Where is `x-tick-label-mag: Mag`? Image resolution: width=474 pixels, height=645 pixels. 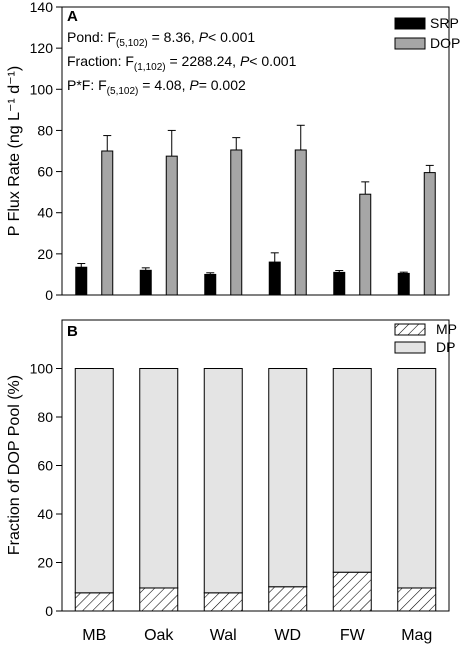 x-tick-label-mag: Mag is located at coordinates (416, 635).